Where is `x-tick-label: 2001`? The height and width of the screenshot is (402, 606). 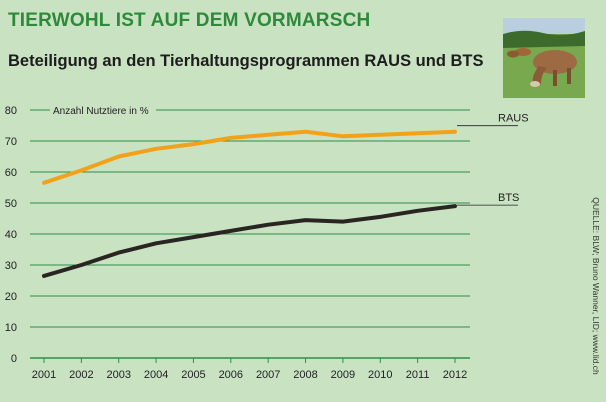 x-tick-label: 2001 is located at coordinates (44, 375).